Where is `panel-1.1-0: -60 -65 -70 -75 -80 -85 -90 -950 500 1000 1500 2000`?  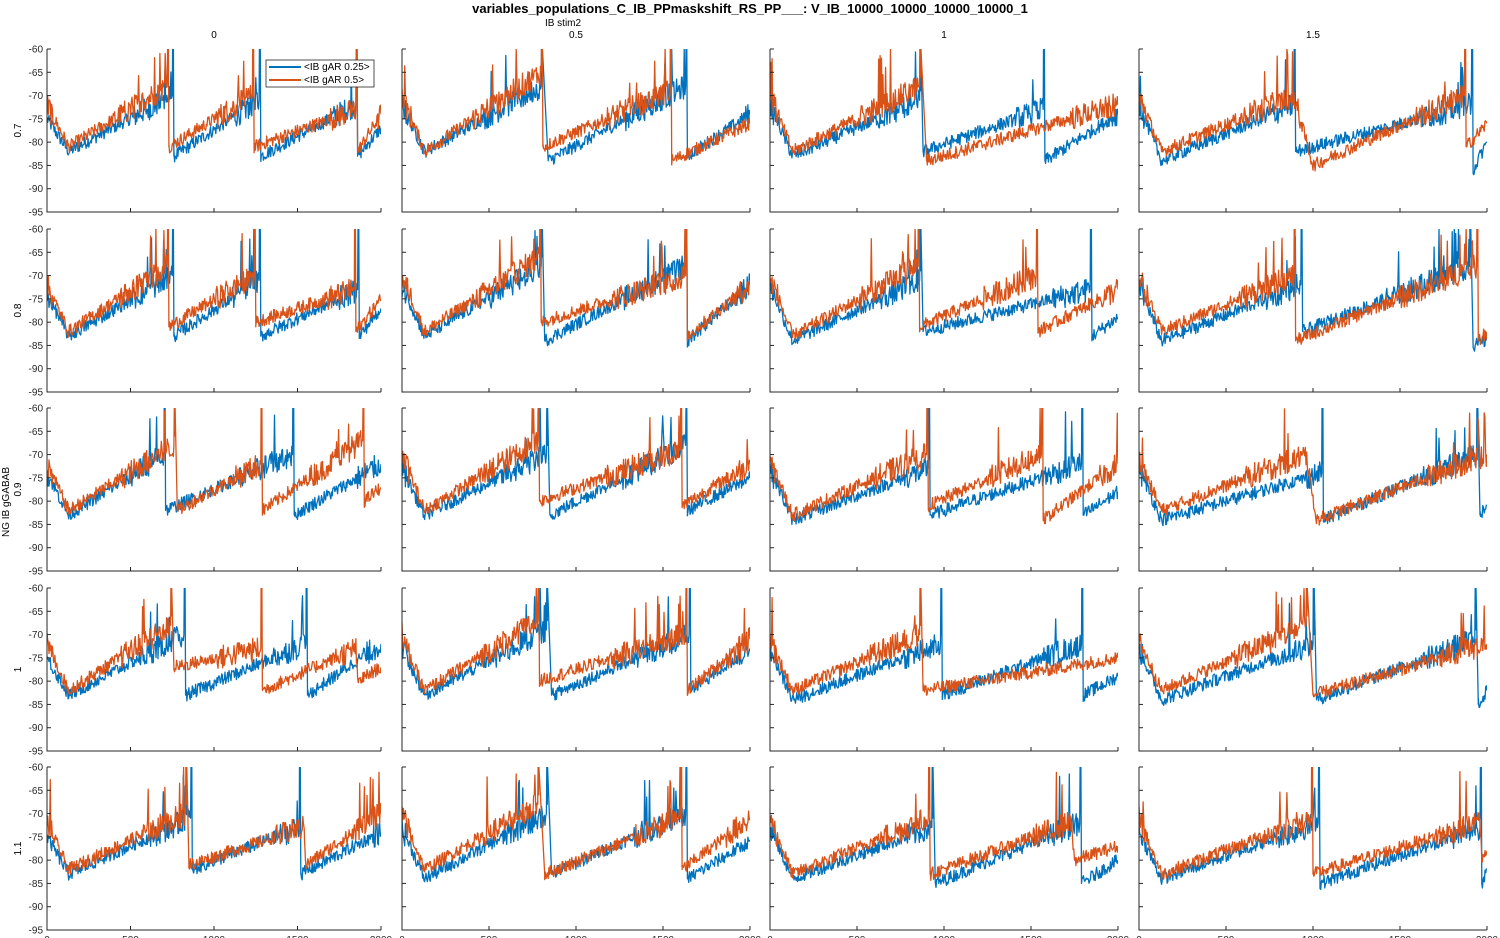
panel-1.1-0: -60 -65 -70 -75 -80 -85 -90 -950 500 1000 1500 2000 is located at coordinates (211, 850).